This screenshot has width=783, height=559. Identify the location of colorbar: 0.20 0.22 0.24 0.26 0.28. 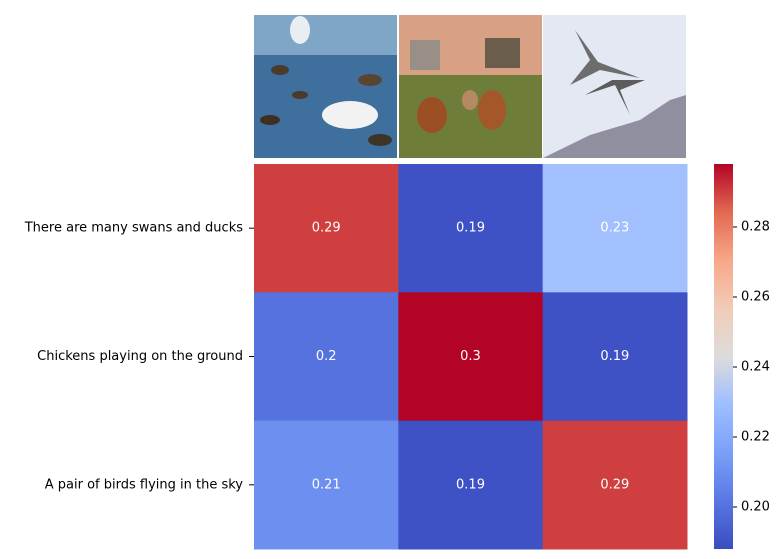
(742, 356).